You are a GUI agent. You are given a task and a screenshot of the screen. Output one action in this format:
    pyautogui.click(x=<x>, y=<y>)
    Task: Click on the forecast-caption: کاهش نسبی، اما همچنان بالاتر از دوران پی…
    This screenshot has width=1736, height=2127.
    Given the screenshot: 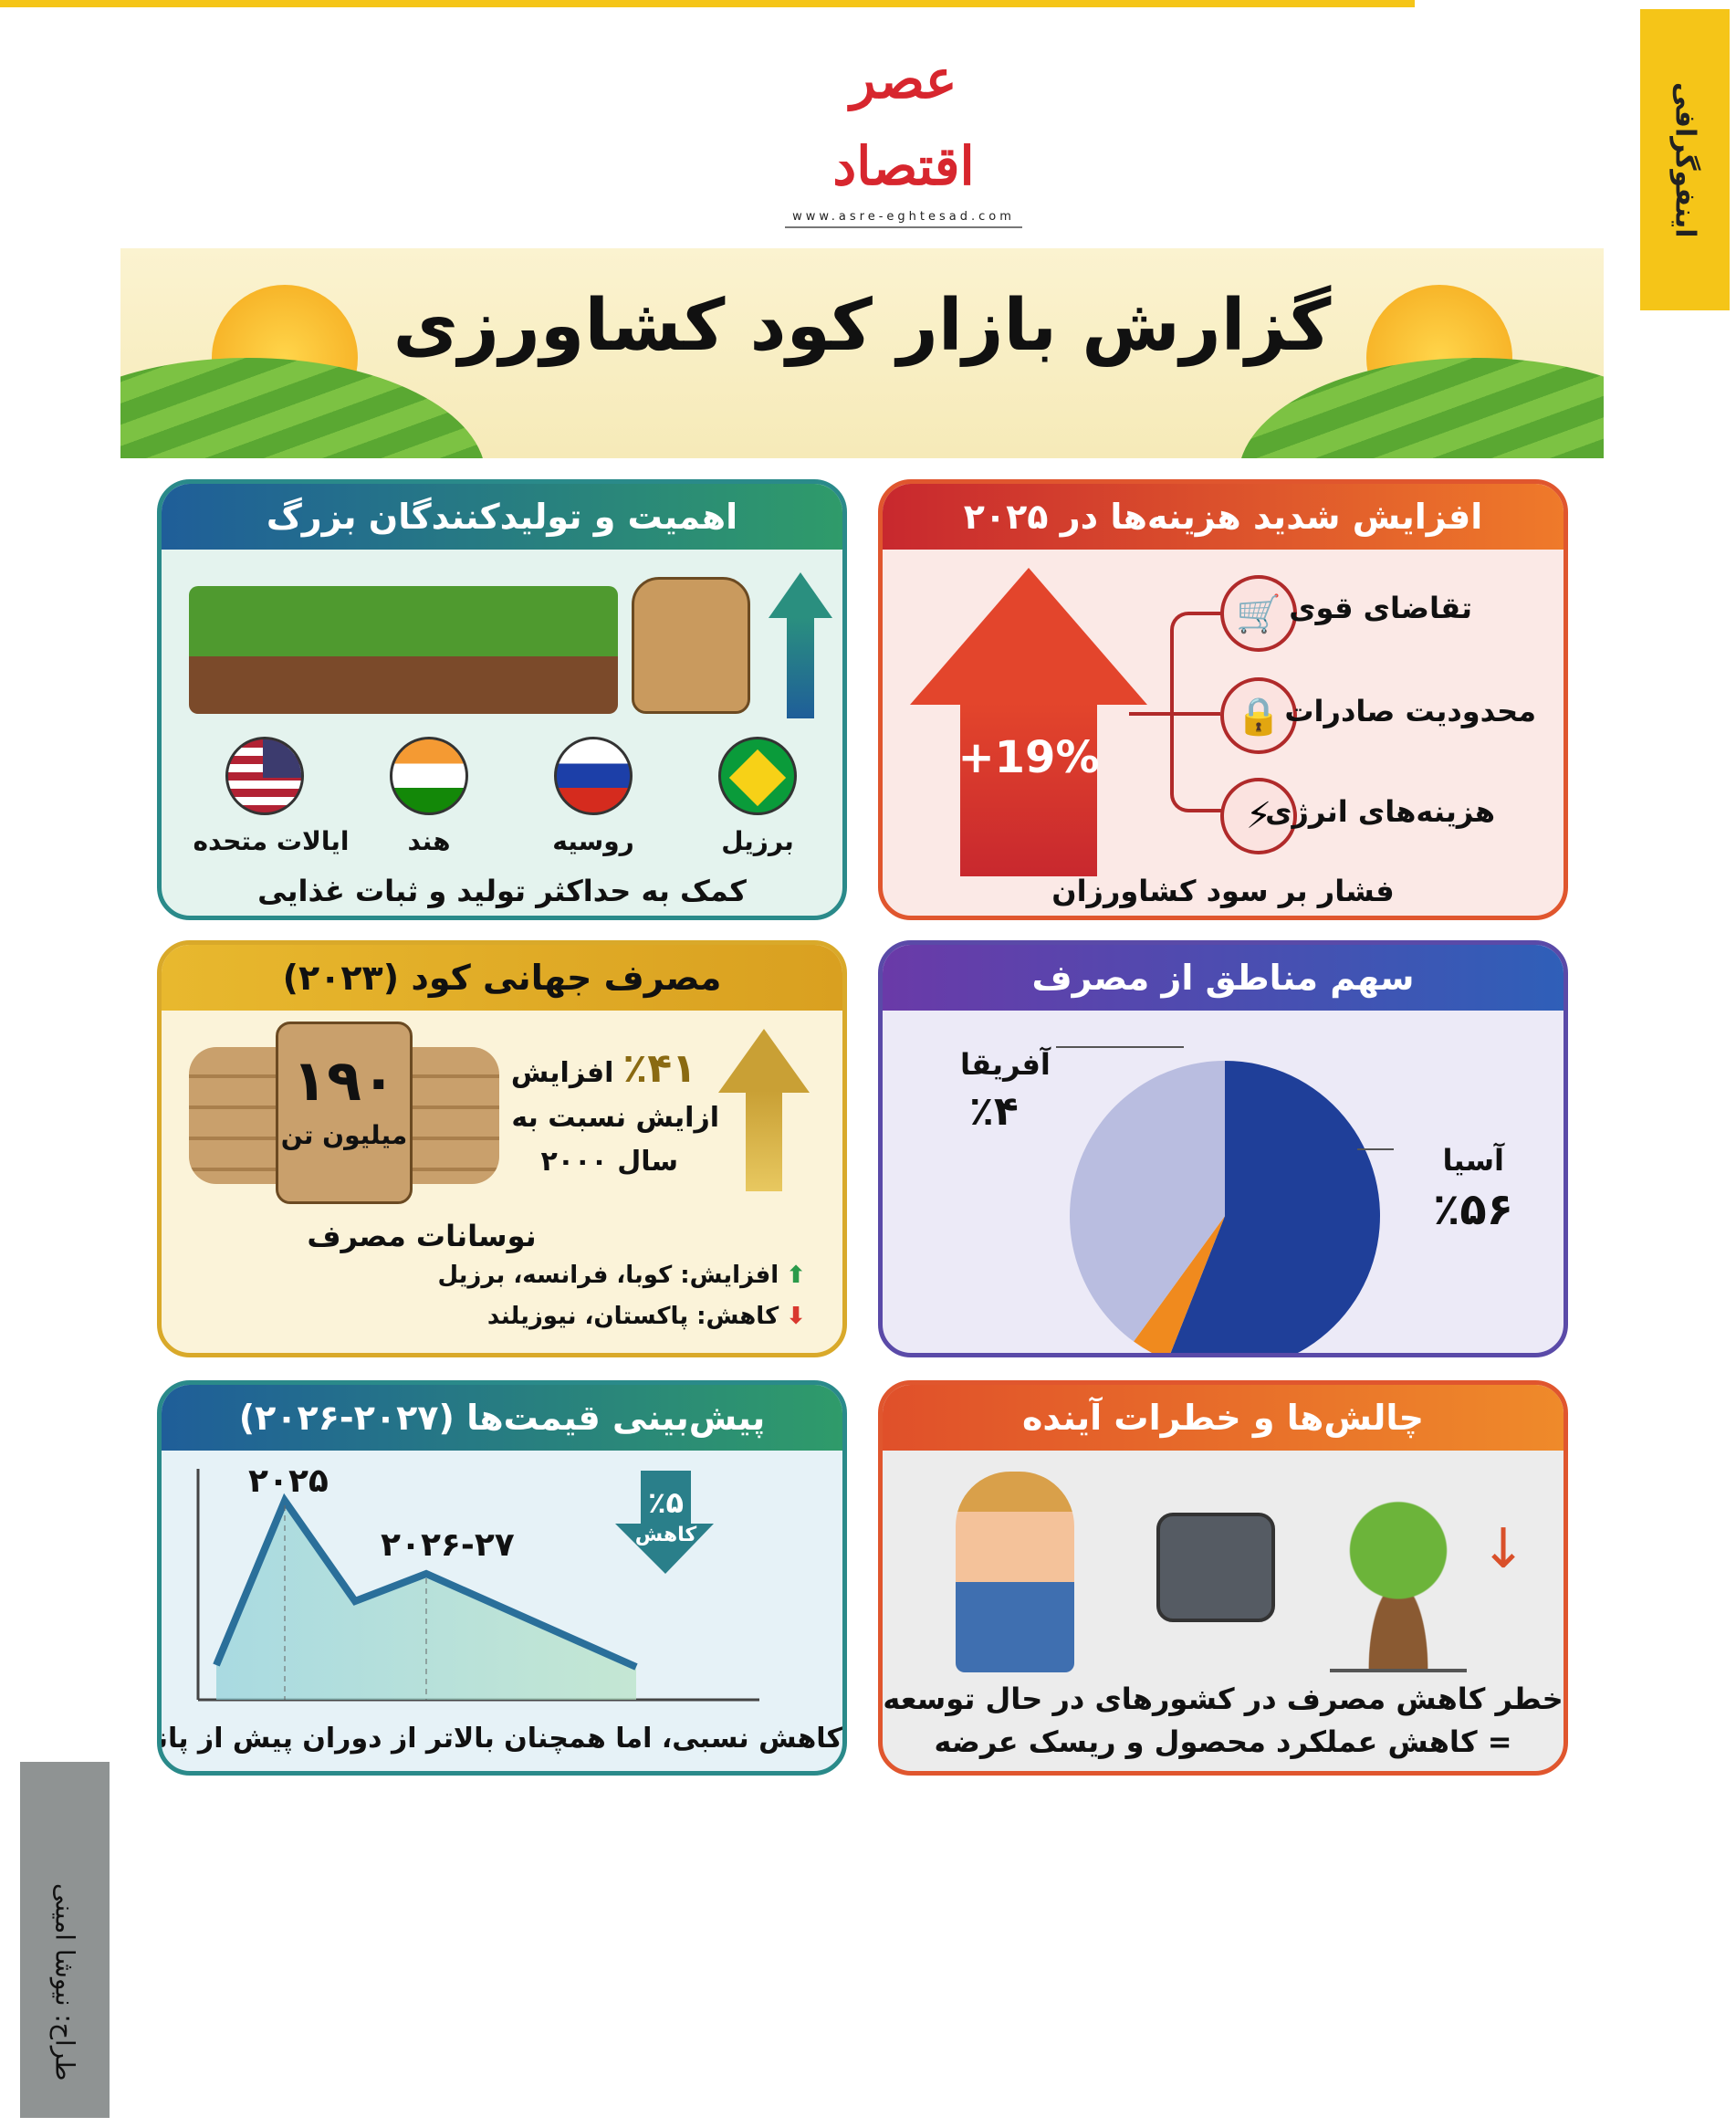 What is the action you would take?
    pyautogui.click(x=499, y=1739)
    